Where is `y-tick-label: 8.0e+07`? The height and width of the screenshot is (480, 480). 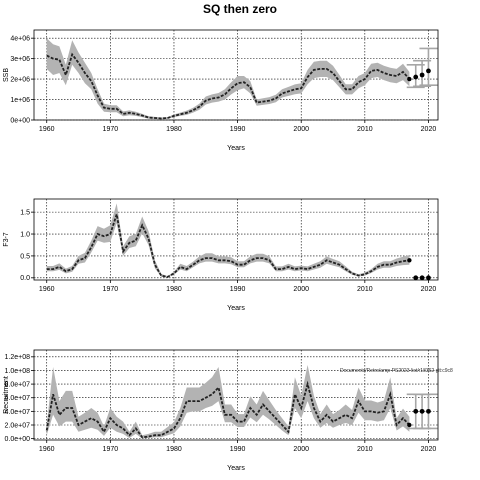 y-tick-label: 8.0e+07 is located at coordinates (18, 384).